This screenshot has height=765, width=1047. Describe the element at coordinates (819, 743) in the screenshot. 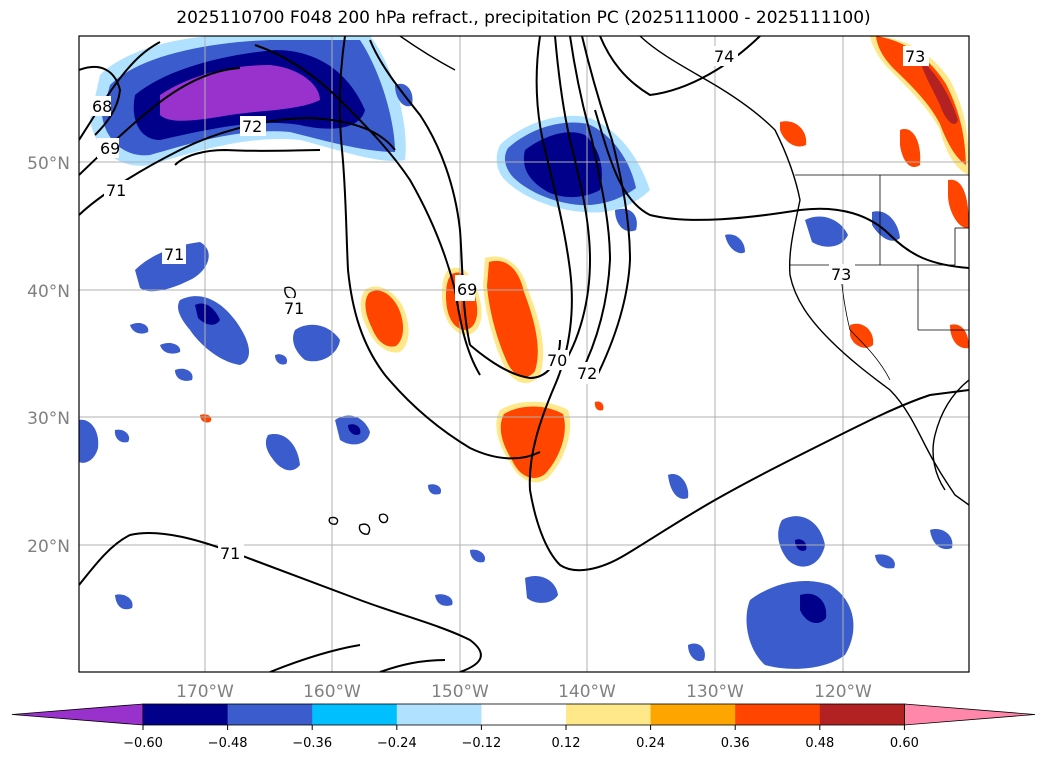

I see `colorbar-tick-label: 0.48` at that location.